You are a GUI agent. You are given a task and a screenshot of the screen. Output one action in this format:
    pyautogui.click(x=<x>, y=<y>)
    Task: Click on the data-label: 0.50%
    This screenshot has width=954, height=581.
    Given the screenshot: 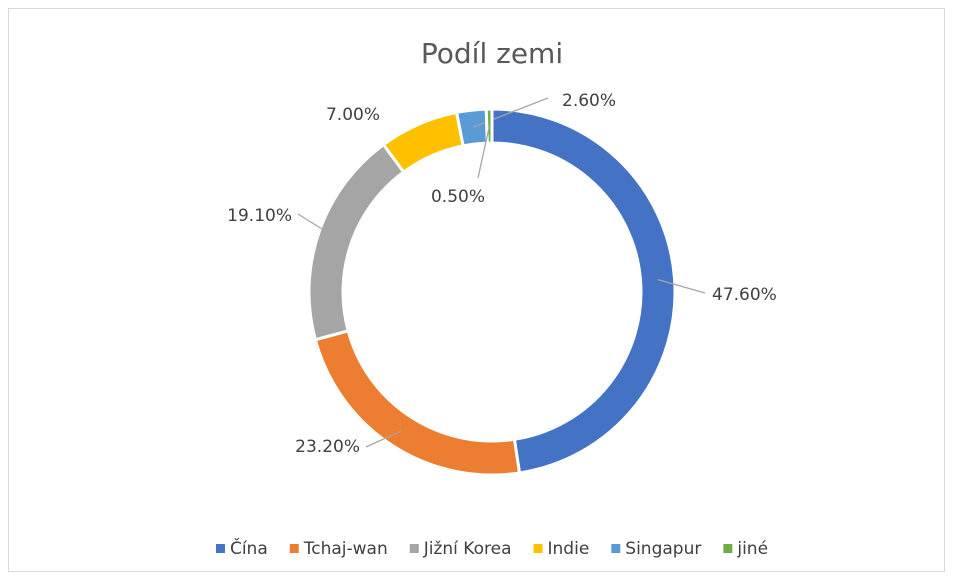 What is the action you would take?
    pyautogui.click(x=458, y=197)
    